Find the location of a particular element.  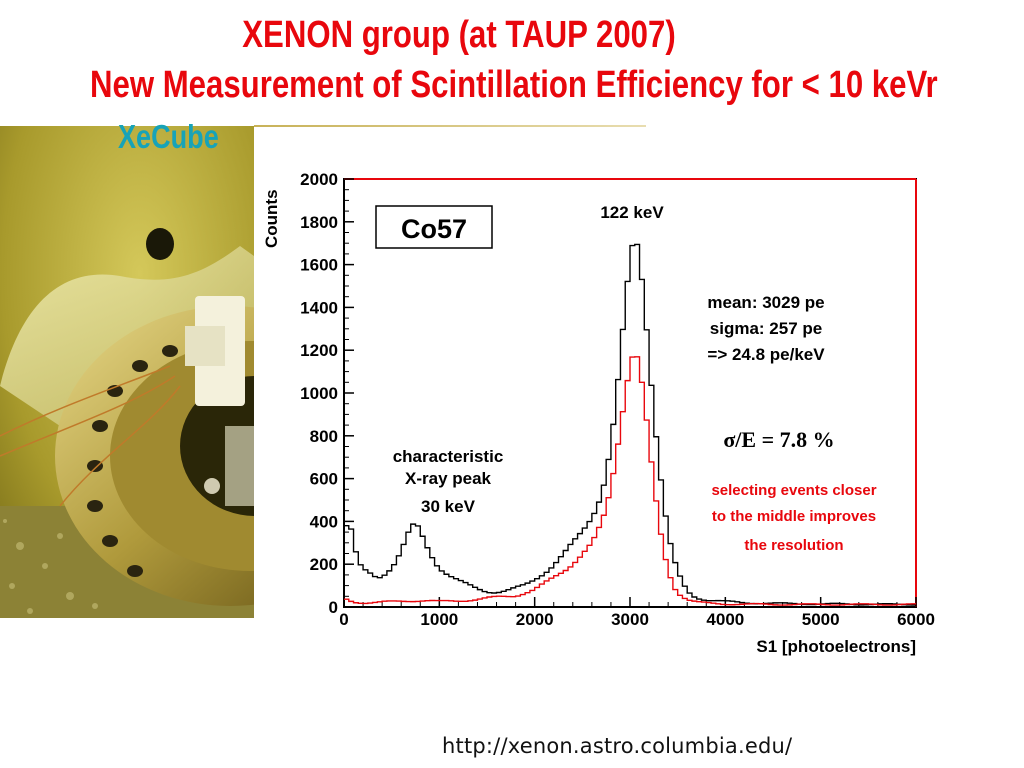

x-tick-label: 2000 is located at coordinates (535, 619).